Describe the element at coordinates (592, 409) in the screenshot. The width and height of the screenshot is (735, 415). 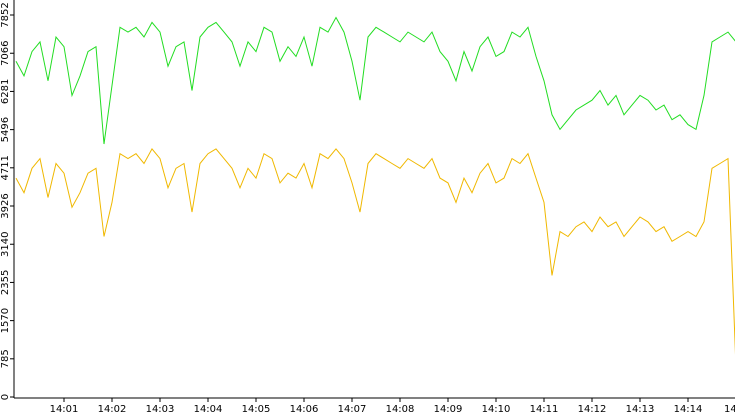
I see `x-tick-label: 14:12` at that location.